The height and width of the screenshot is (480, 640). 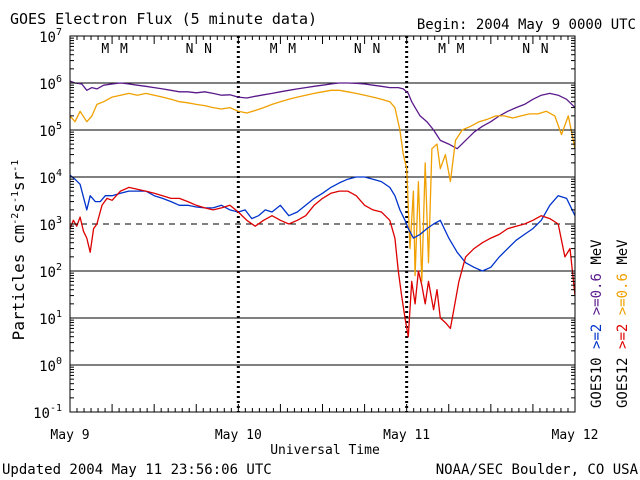 I want to click on noon-marker-3: N, so click(x=208, y=49).